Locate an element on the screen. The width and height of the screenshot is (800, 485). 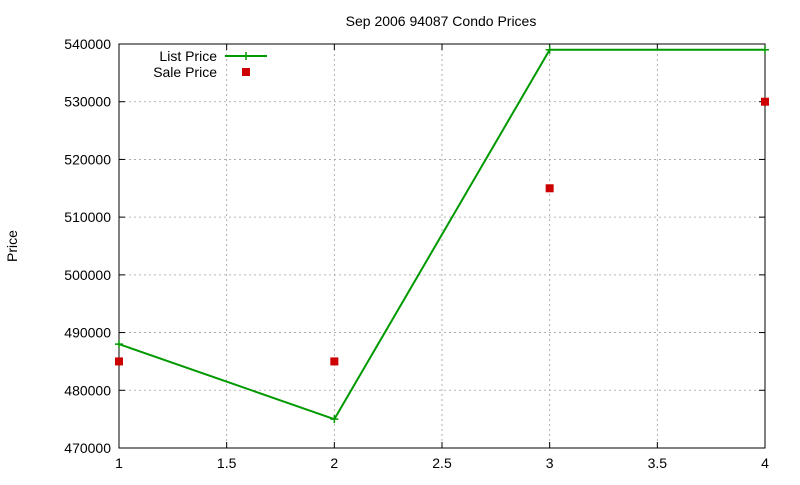
legend-item-sale-price: Sale Price is located at coordinates (201, 72).